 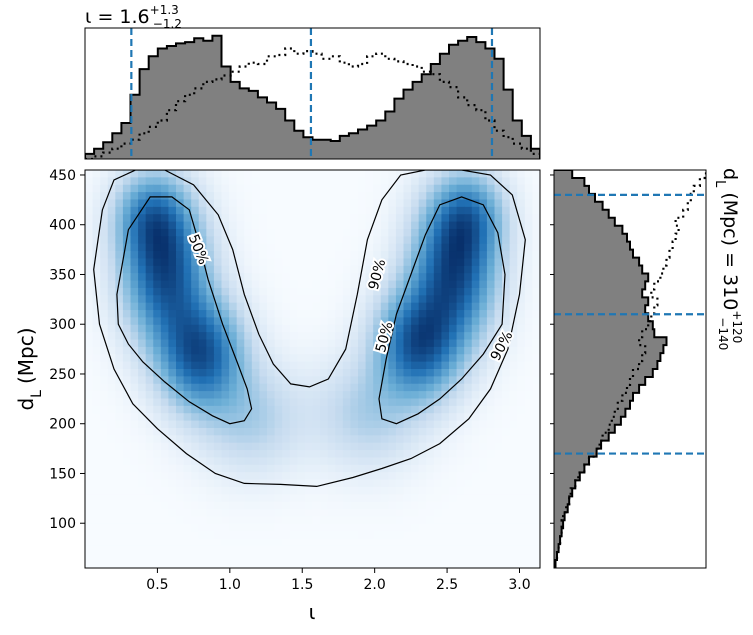 What do you see at coordinates (312, 97) in the screenshot?
I see `iota-histogram-fill` at bounding box center [312, 97].